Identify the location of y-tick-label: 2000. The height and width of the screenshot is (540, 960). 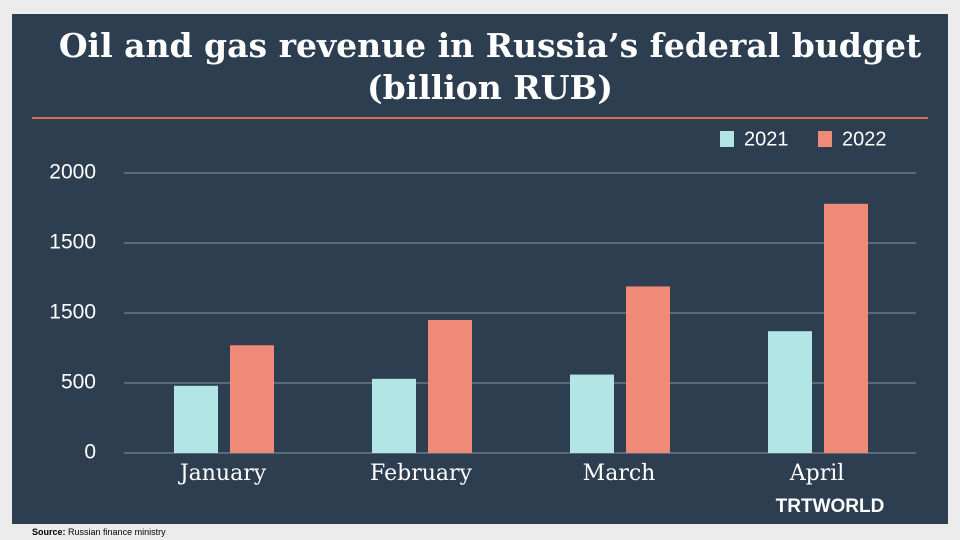
(72, 172).